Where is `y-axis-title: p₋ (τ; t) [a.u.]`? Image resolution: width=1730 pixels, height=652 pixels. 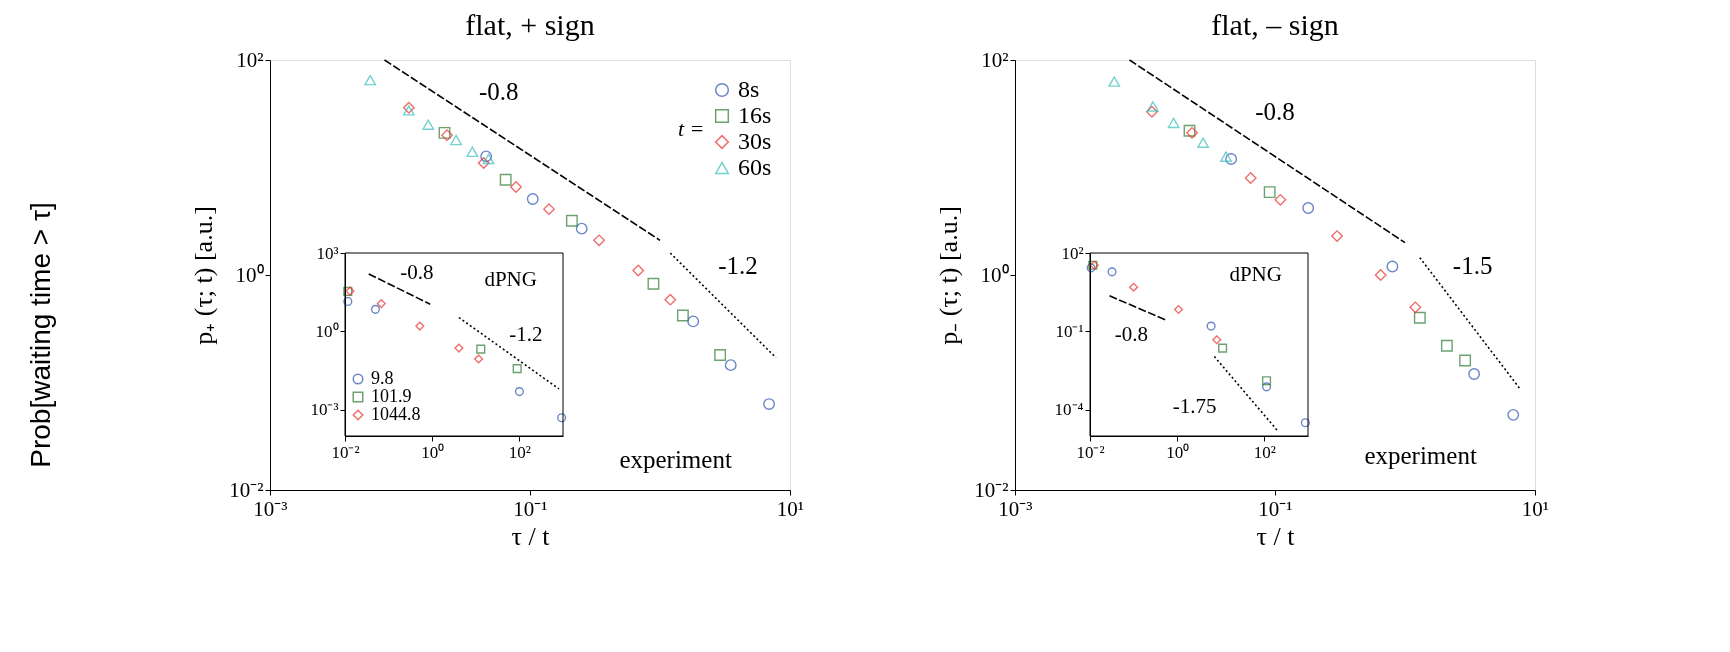 y-axis-title: p₋ (τ; t) [a.u.] is located at coordinates (949, 275).